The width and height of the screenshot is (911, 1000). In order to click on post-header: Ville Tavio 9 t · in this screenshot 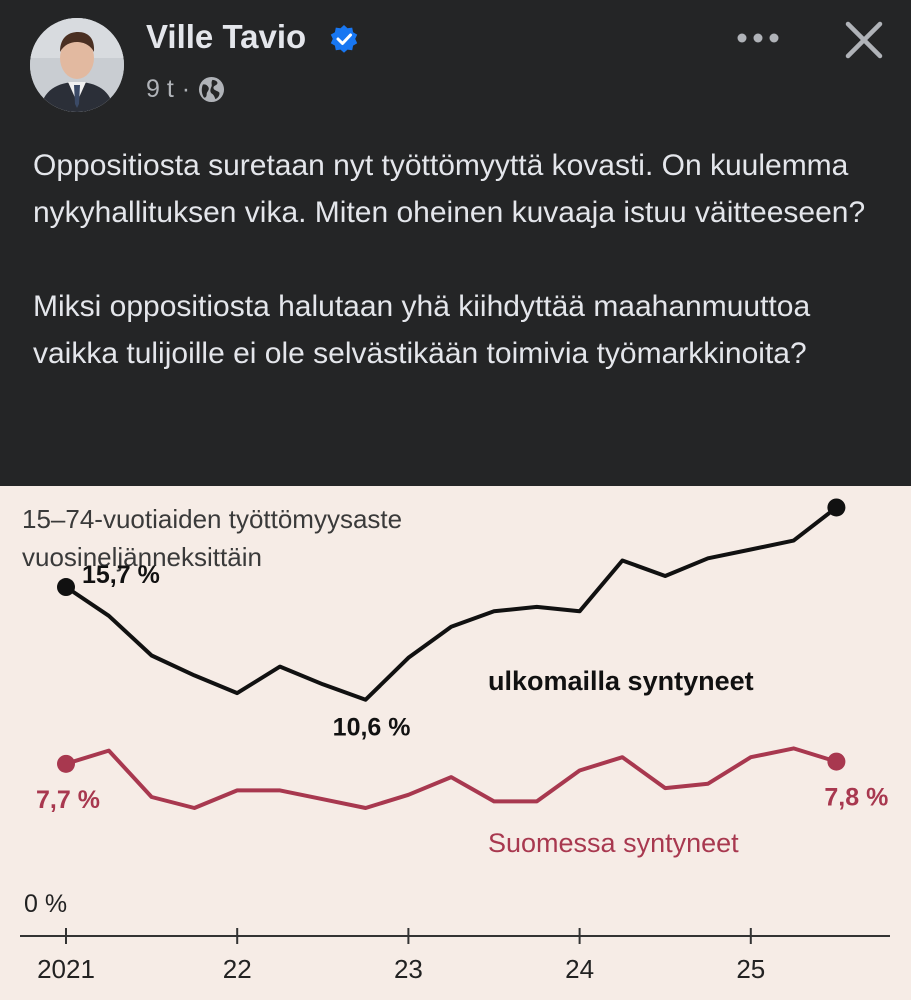, I will do `click(455, 60)`.